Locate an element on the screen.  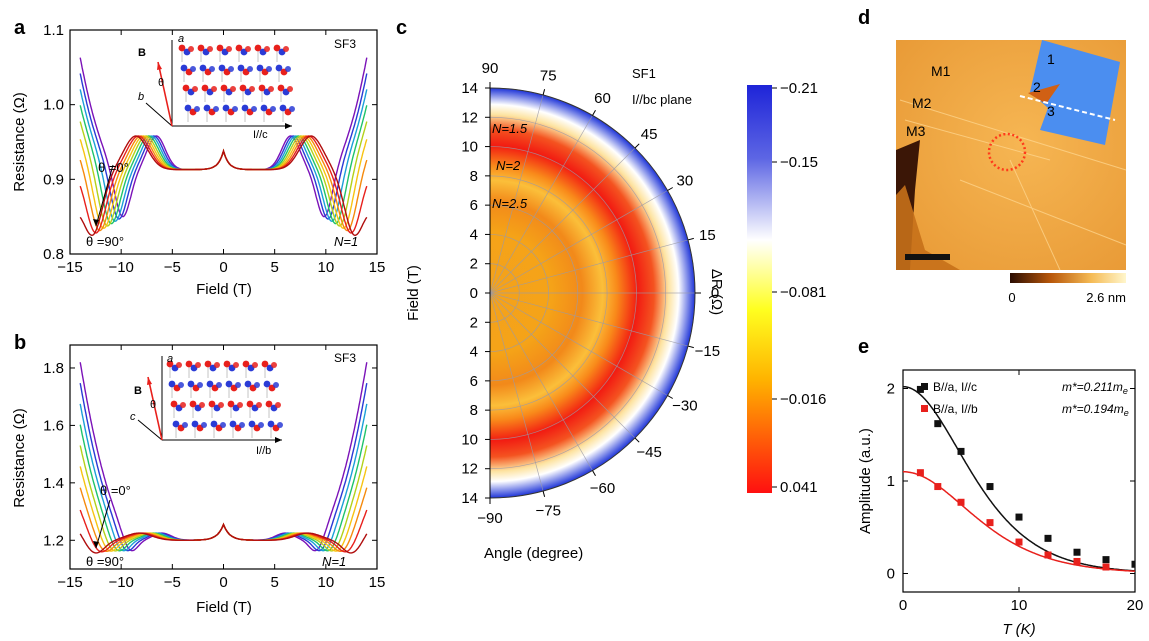
colorbar-ticks: −0.21 −0.15 −0.081 −0.016 0.041 is located at coordinates (799, 288).